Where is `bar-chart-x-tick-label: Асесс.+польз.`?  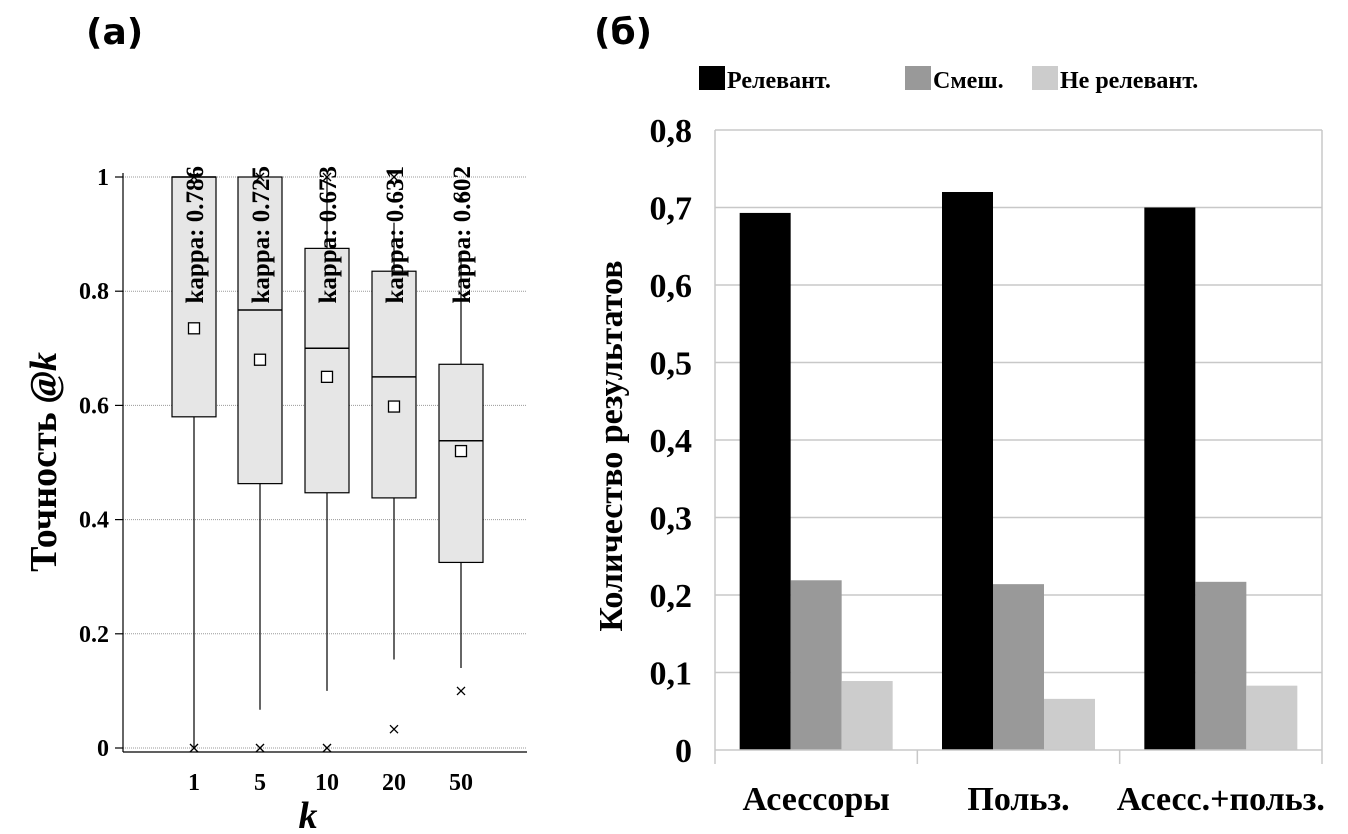
bar-chart-x-tick-label: Асесс.+польз. is located at coordinates (1221, 799).